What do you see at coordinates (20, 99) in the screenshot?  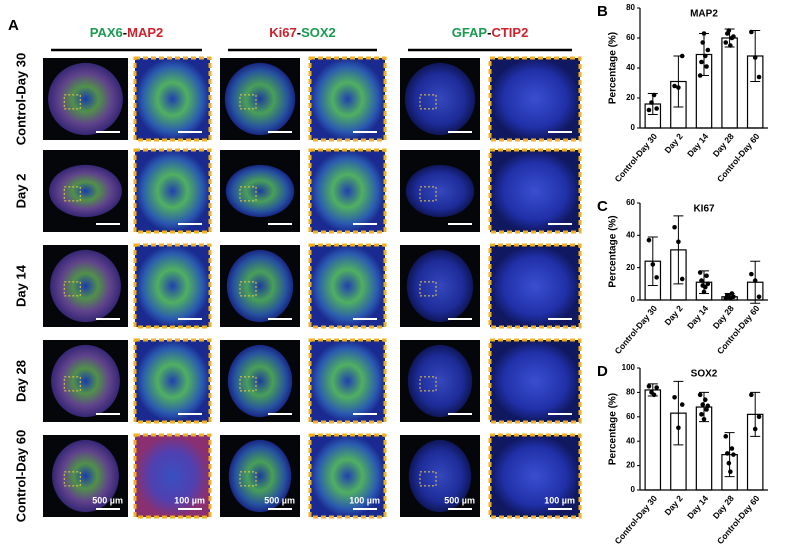 I see `row-label: Control-Day 30` at bounding box center [20, 99].